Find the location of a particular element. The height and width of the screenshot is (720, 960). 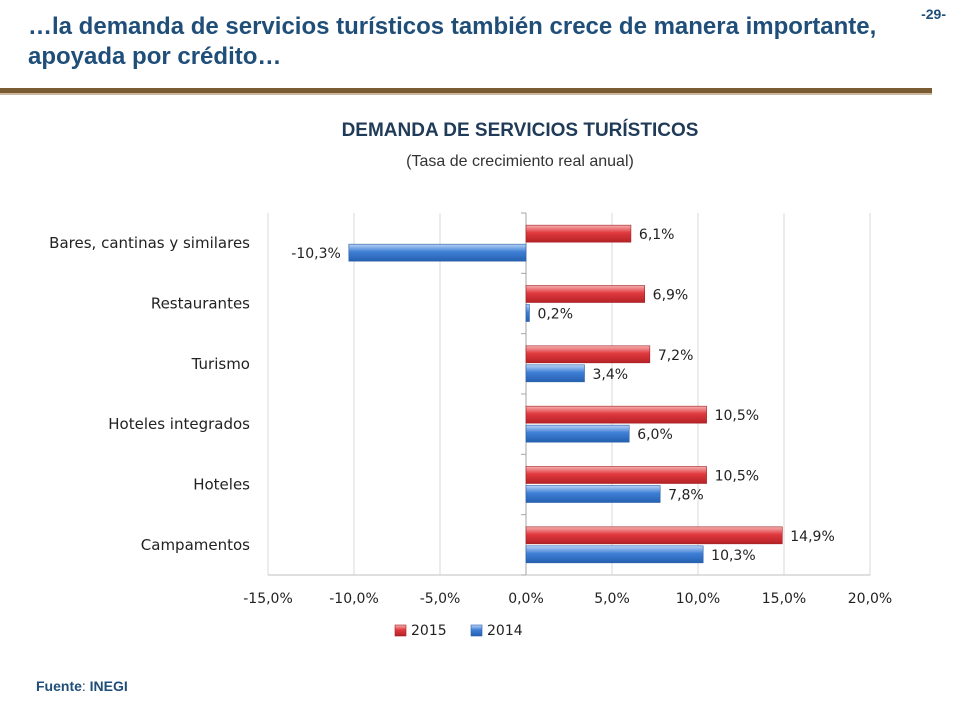

x-tick-label: 0,0% is located at coordinates (526, 599).